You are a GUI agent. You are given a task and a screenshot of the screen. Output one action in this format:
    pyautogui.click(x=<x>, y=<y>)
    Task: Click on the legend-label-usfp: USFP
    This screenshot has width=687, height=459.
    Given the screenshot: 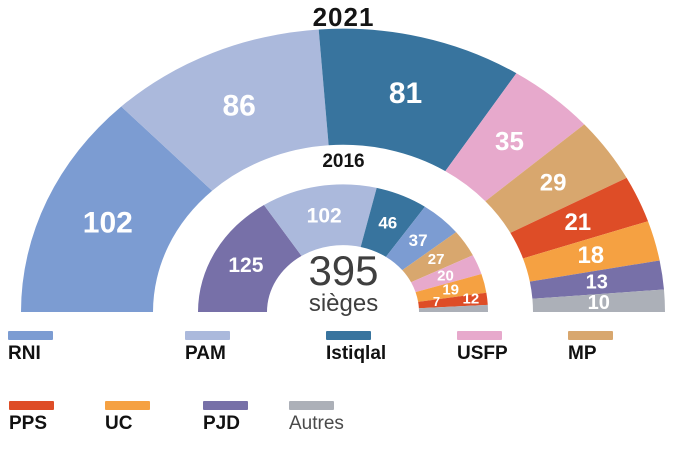 What is the action you would take?
    pyautogui.click(x=482, y=353)
    